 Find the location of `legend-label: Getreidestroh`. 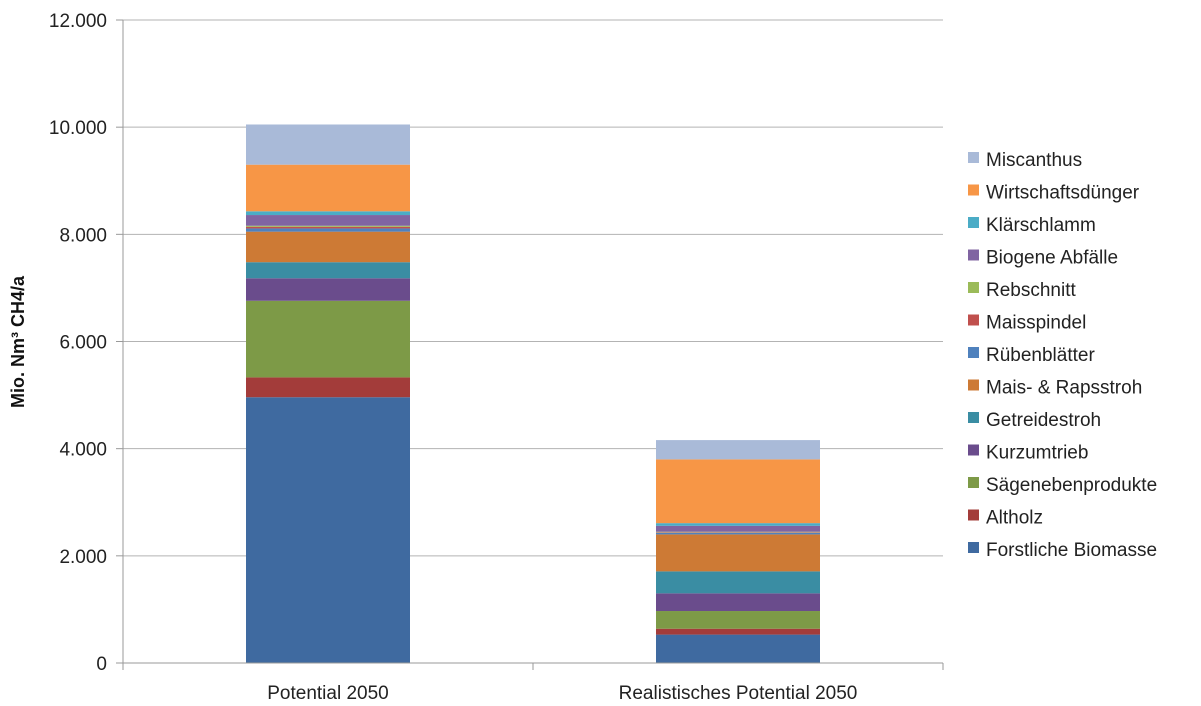

legend-label: Getreidestroh is located at coordinates (1043, 420).